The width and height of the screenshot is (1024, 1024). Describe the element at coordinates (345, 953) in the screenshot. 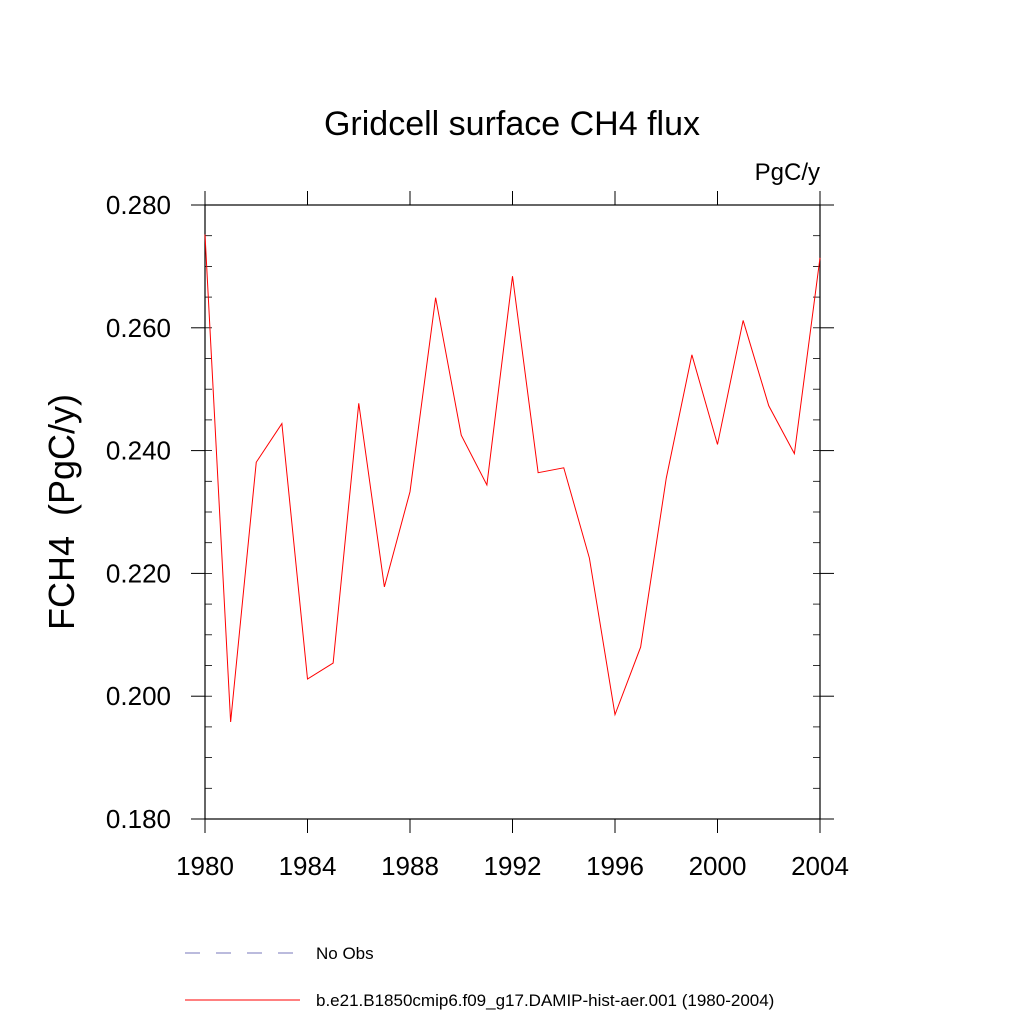

I see `legend-label-no-obs: No Obs` at that location.